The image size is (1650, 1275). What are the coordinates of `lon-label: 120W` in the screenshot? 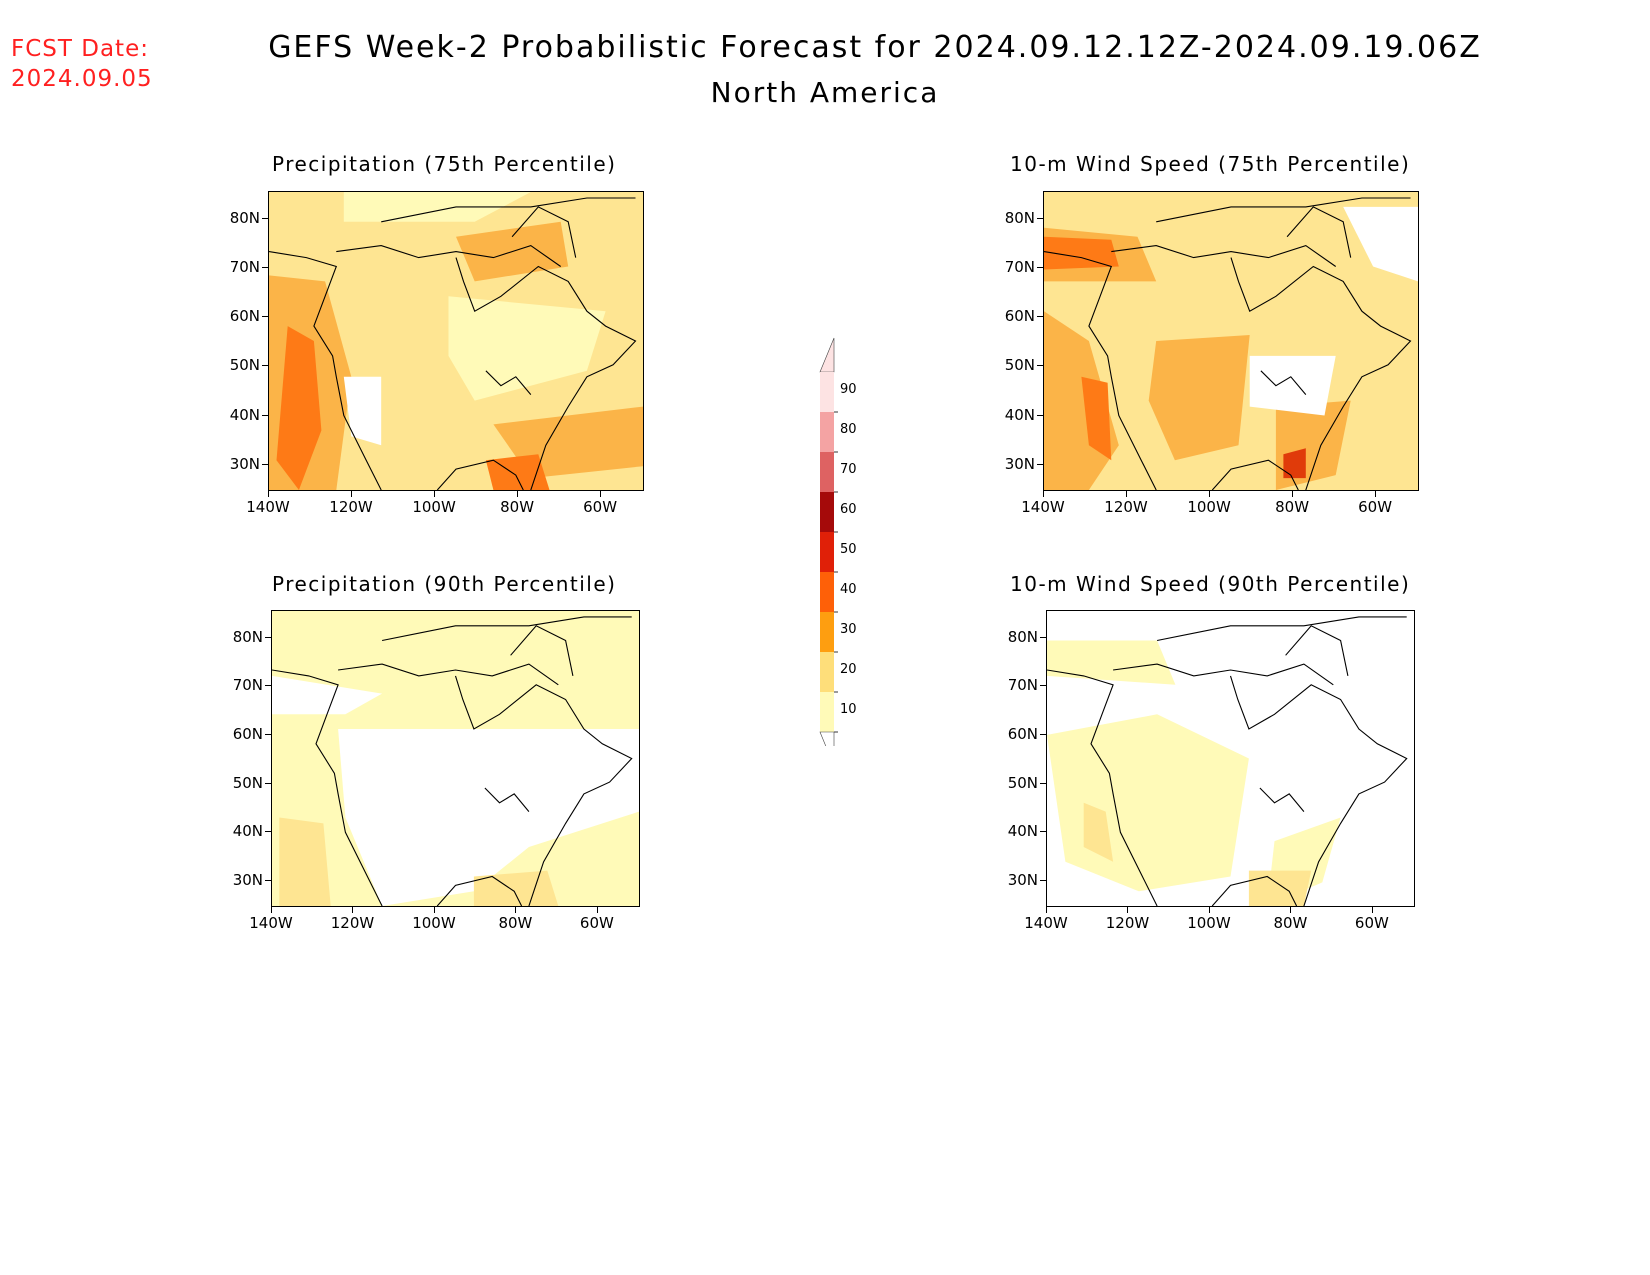 It's located at (351, 507).